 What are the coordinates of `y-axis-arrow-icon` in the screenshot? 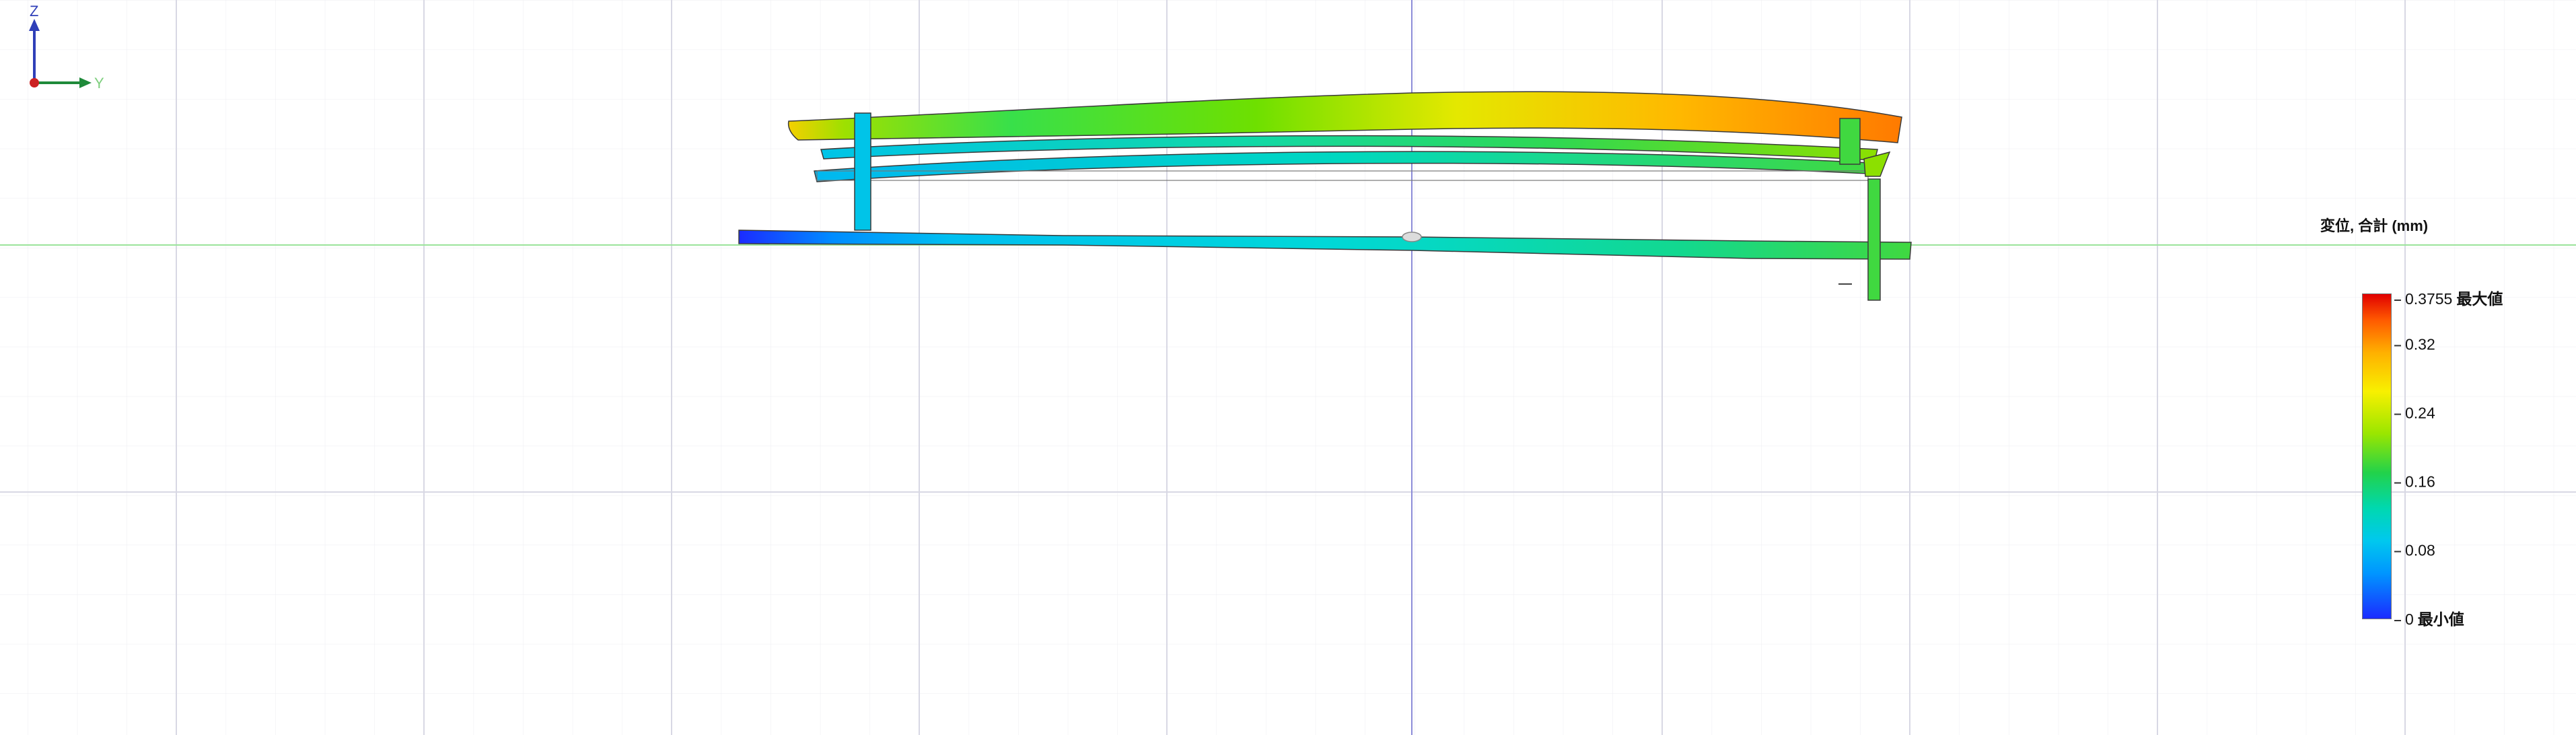 It's located at (85, 82).